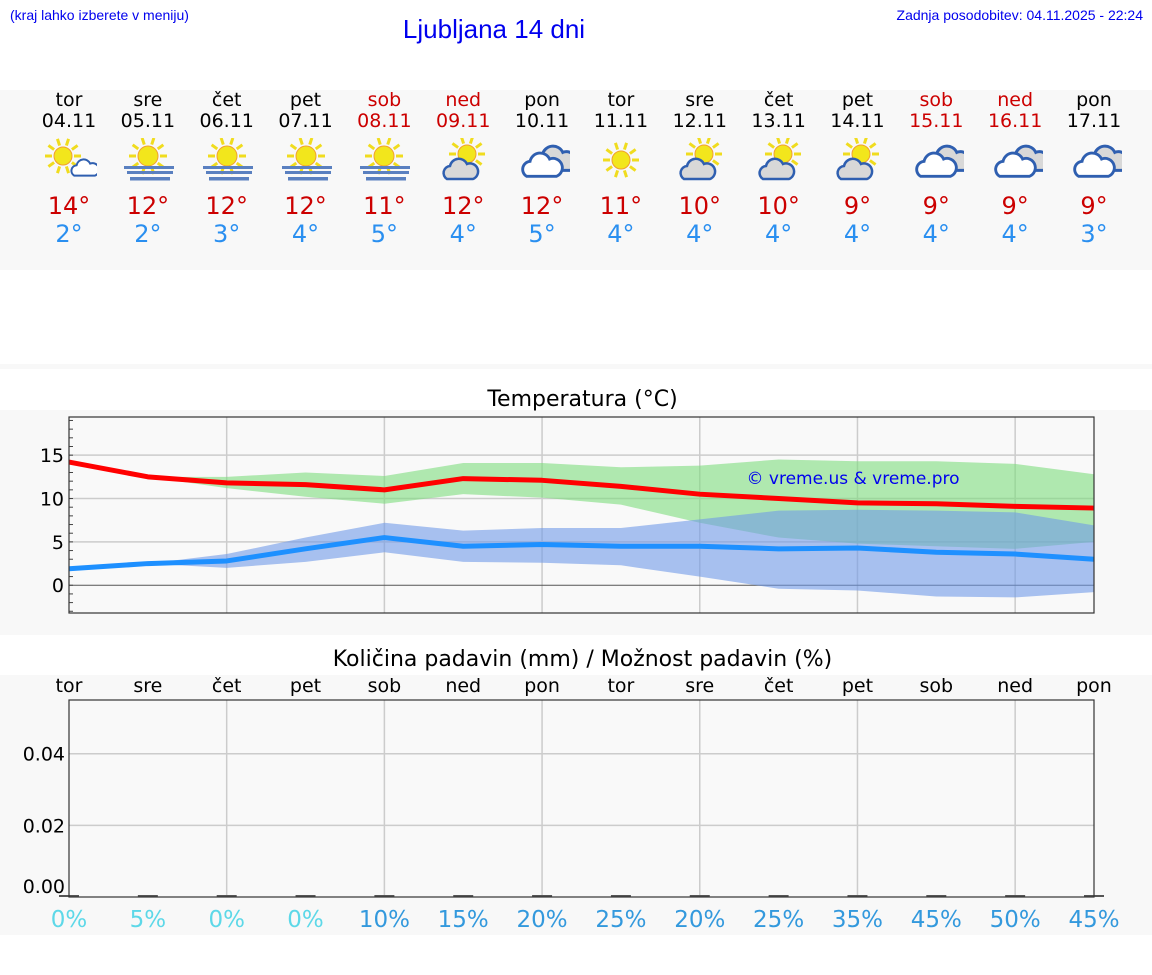 The width and height of the screenshot is (1152, 975). I want to click on max-temperature: 14°, so click(69, 206).